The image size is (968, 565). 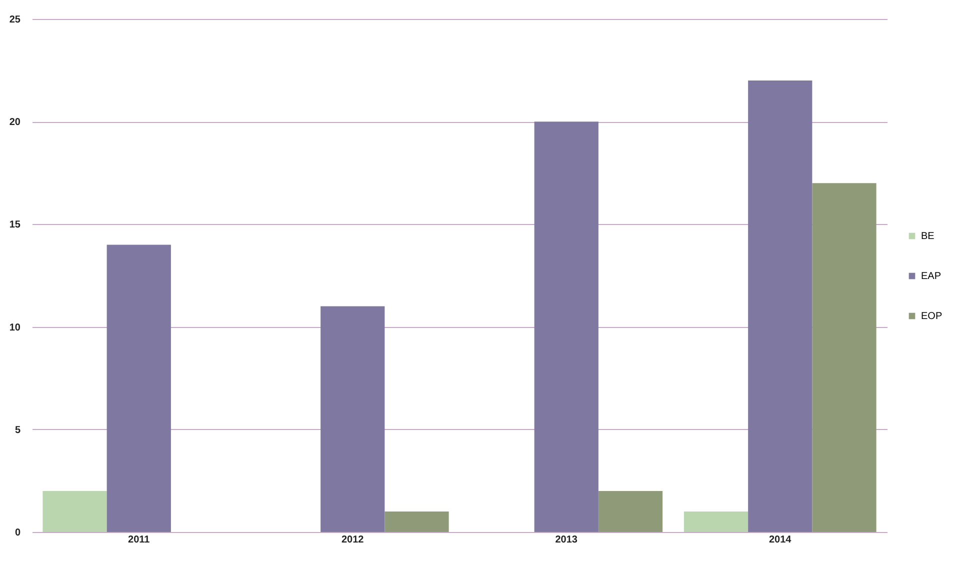 I want to click on y-tick-label: 25, so click(x=15, y=20).